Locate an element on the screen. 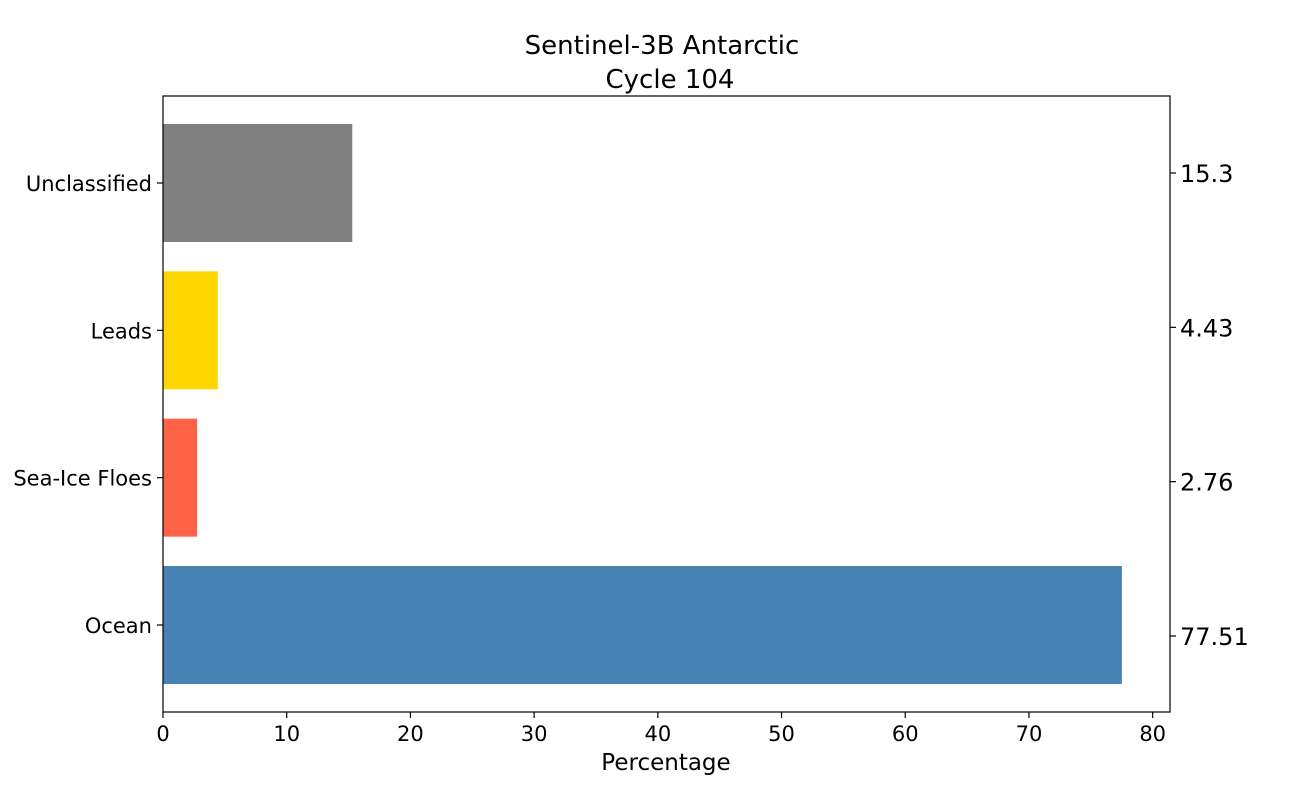 This screenshot has width=1300, height=800. value-label-sea-ice-floes: 2.76 is located at coordinates (1206, 483).